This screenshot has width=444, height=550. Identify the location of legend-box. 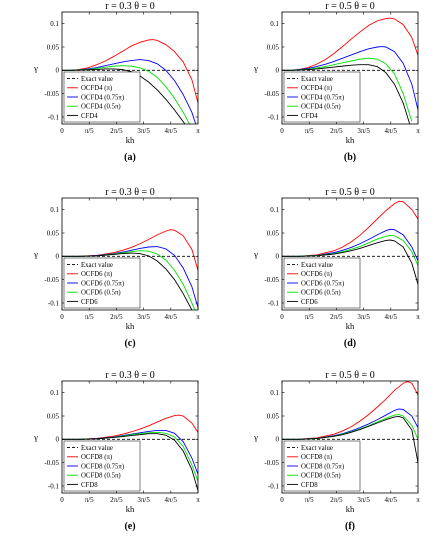
(322, 97).